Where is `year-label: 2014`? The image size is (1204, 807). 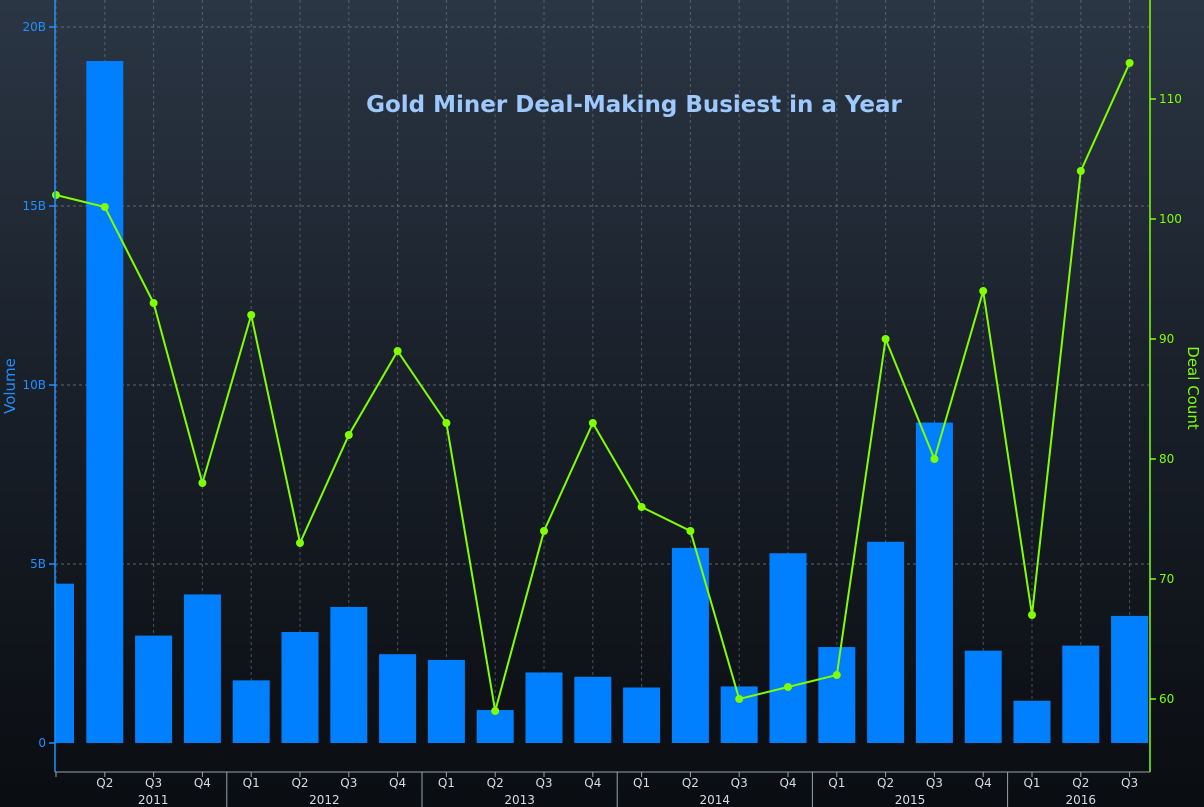 year-label: 2014 is located at coordinates (715, 800).